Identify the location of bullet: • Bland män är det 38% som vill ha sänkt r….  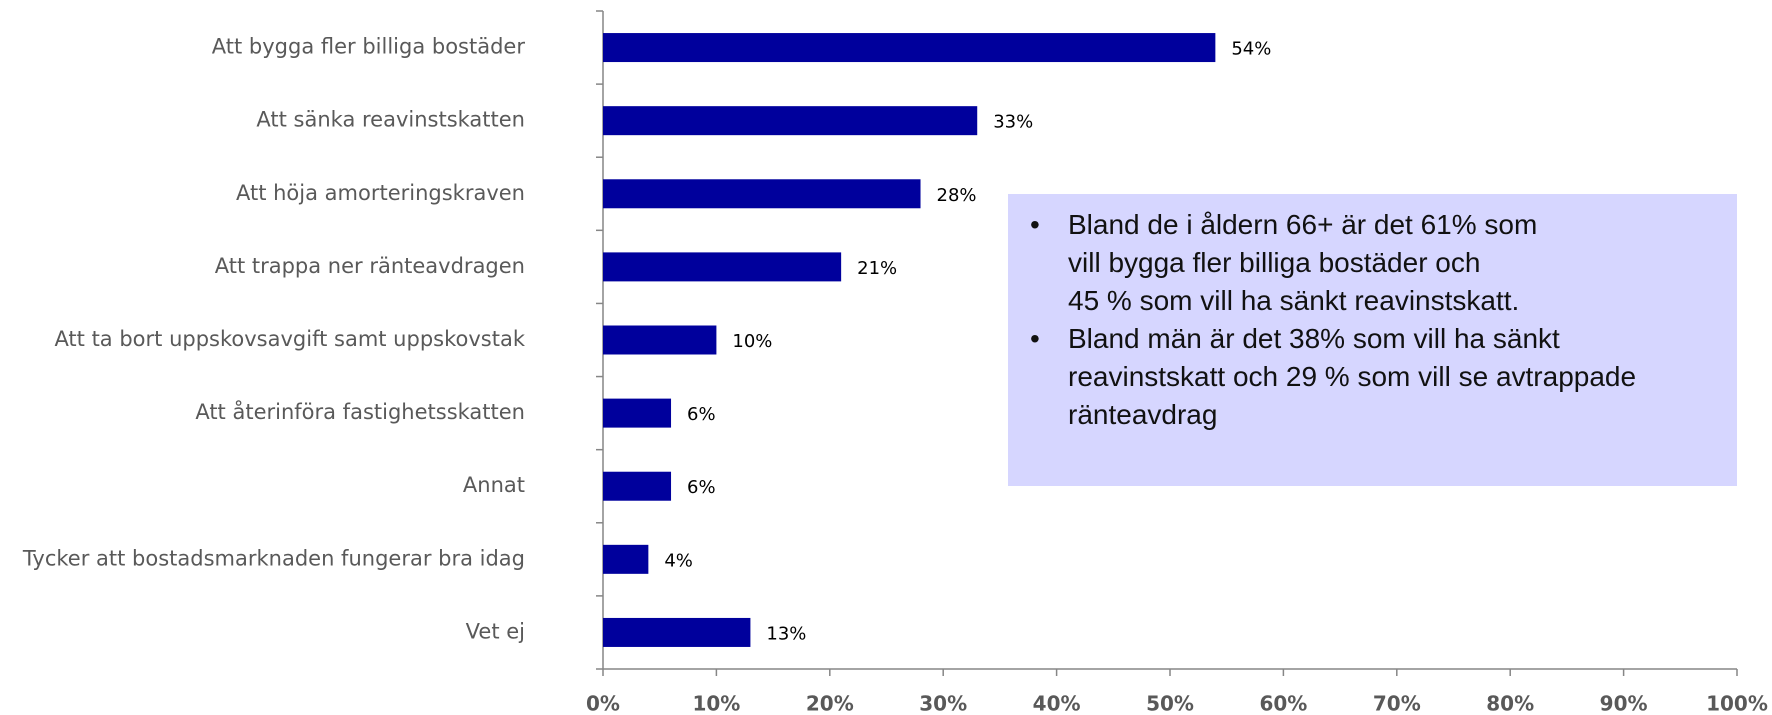
(1378, 377).